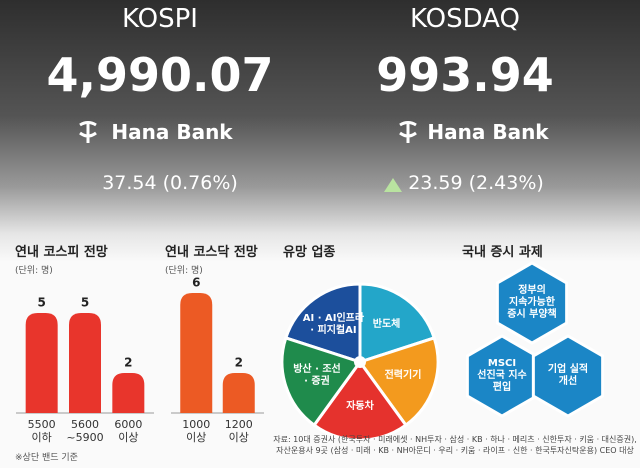  I want to click on diagram-title: 국내 증시 과제, so click(502, 252).